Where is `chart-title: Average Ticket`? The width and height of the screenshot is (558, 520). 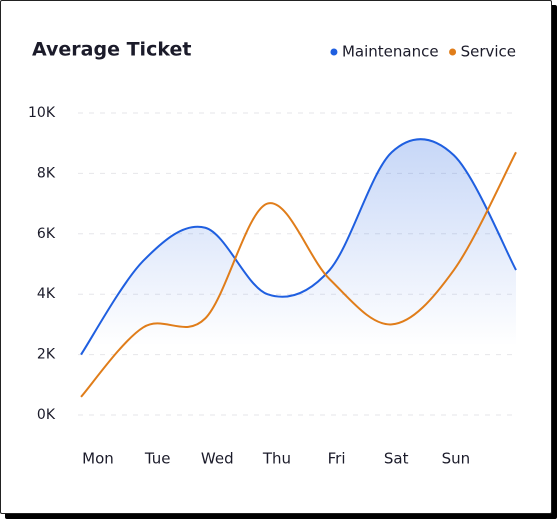 chart-title: Average Ticket is located at coordinates (111, 50).